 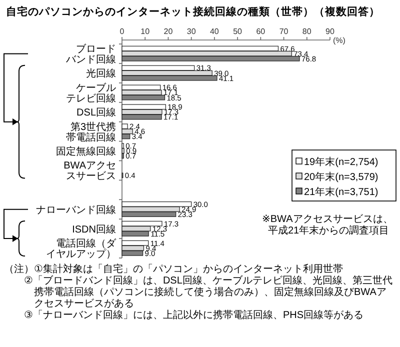 I want to click on legend-item: 21年末(n=3,751), so click(x=337, y=192).